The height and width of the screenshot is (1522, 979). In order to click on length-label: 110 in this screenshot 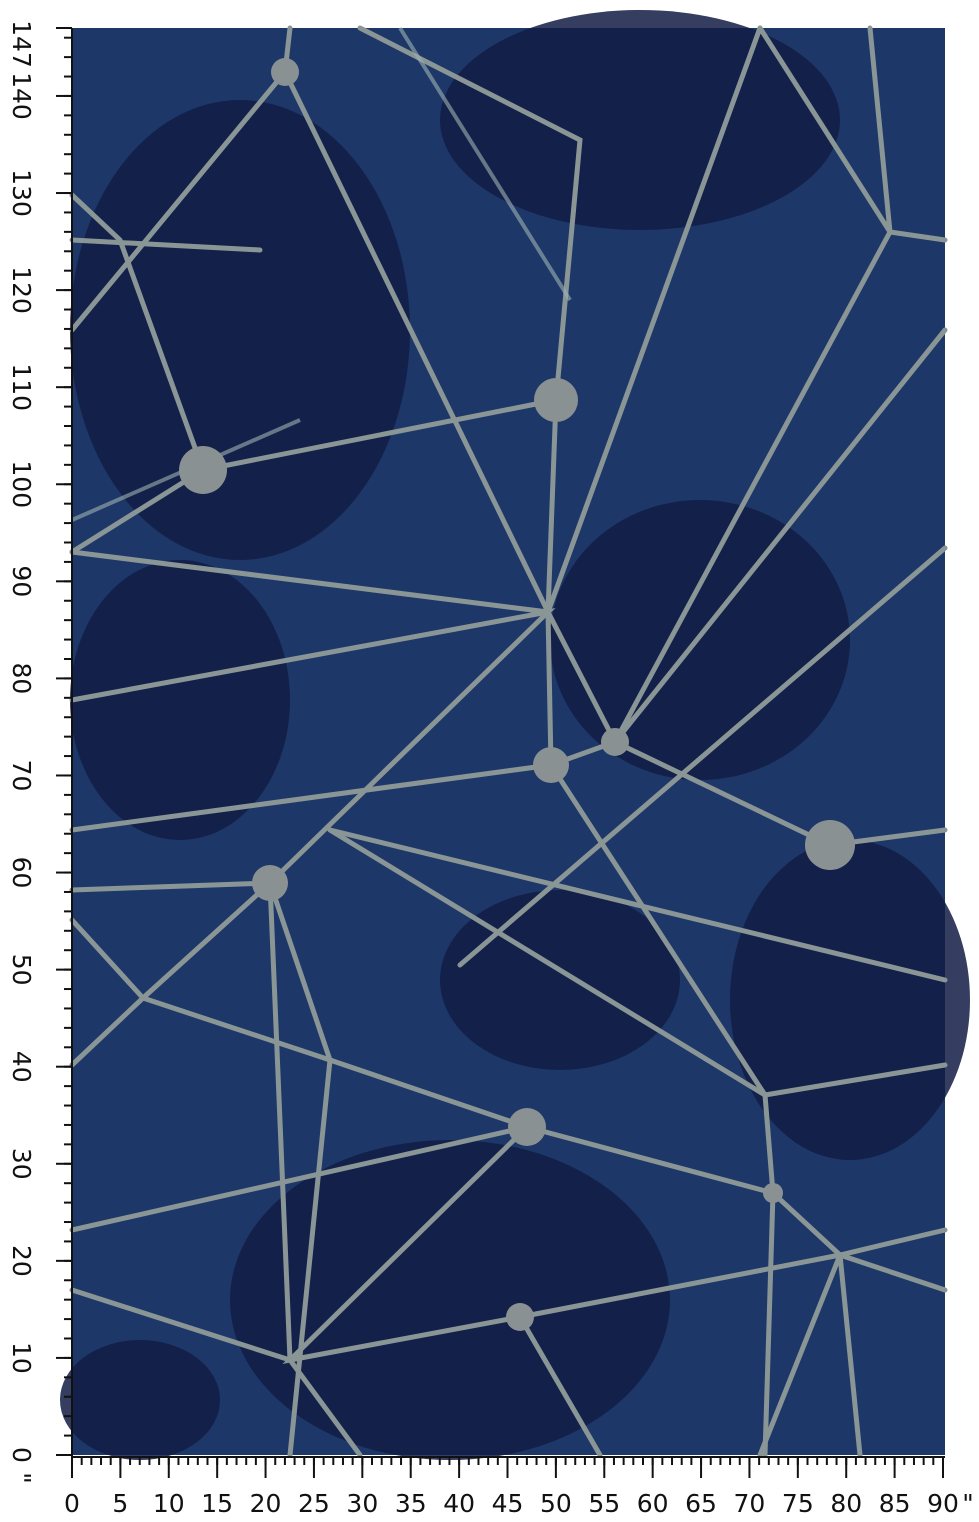, I will do `click(21, 387)`.